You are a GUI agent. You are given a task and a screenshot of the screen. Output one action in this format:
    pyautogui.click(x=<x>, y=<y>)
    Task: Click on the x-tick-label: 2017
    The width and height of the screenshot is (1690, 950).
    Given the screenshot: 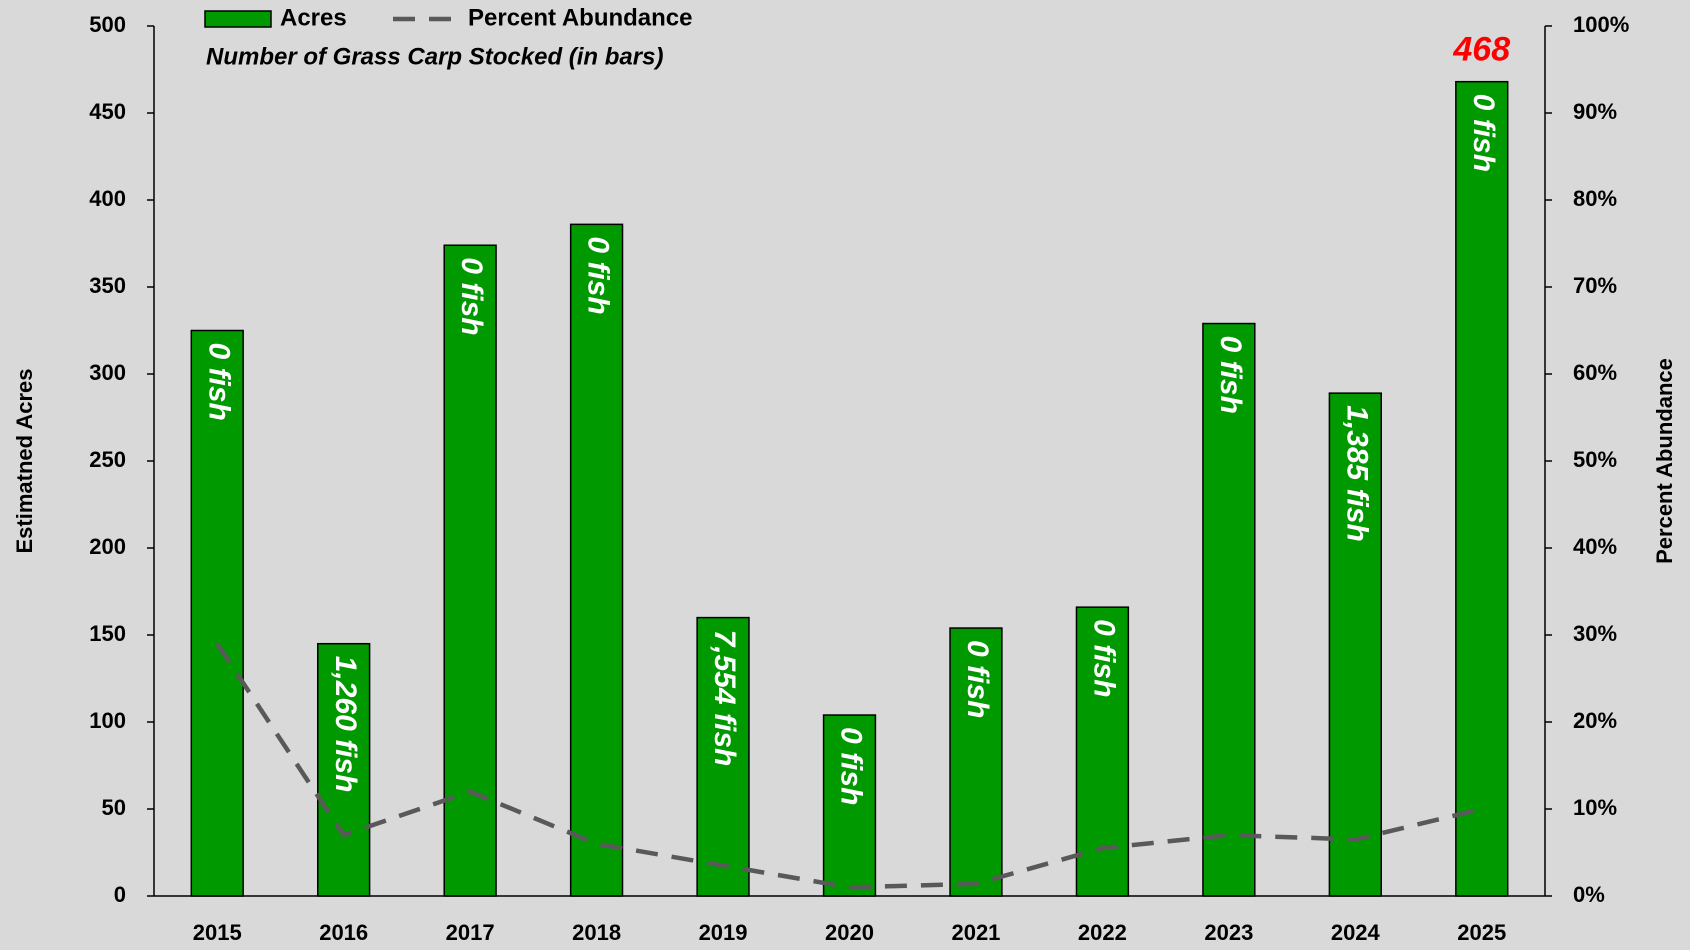 What is the action you would take?
    pyautogui.click(x=470, y=932)
    